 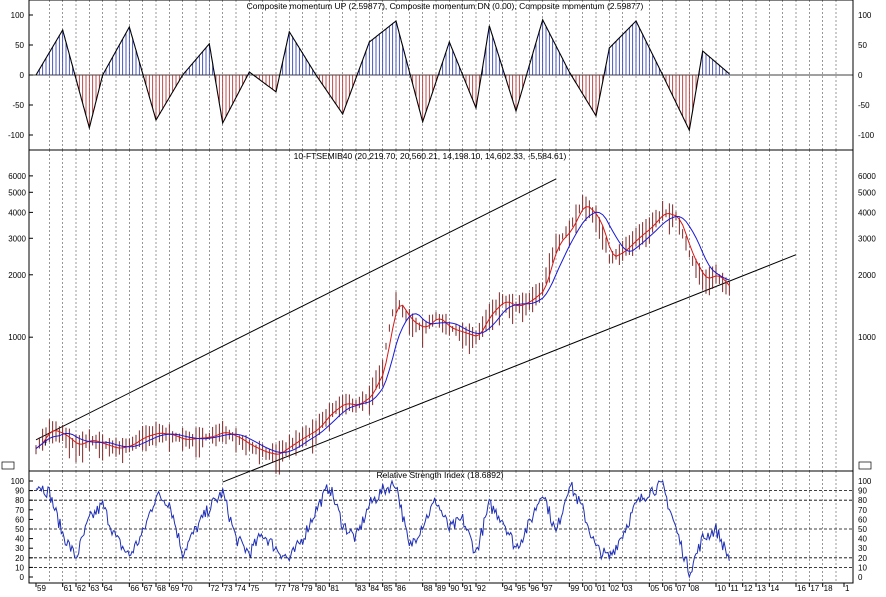 What do you see at coordinates (308, 588) in the screenshot?
I see `date-tick-label: 79` at bounding box center [308, 588].